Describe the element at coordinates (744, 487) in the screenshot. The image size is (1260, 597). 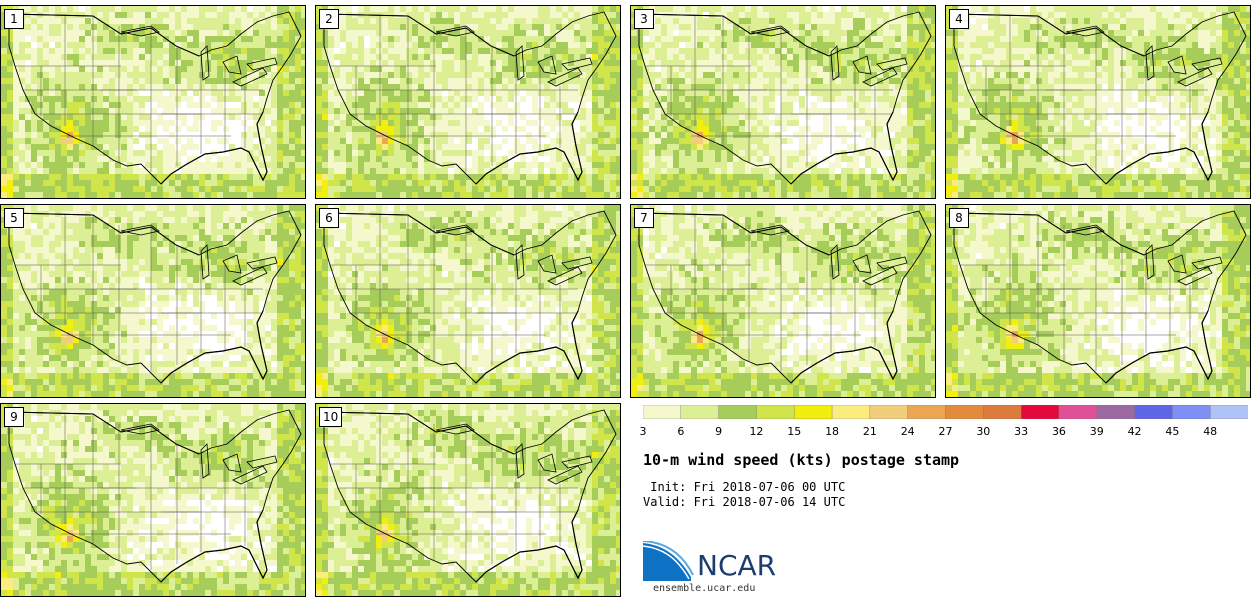
I see `init-time: Init: Fri 2018-07-06 00 UTC` at that location.